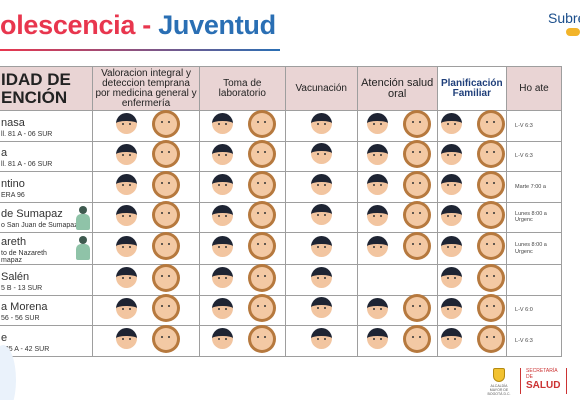 The image size is (580, 400). I want to click on title-underline, so click(140, 50).